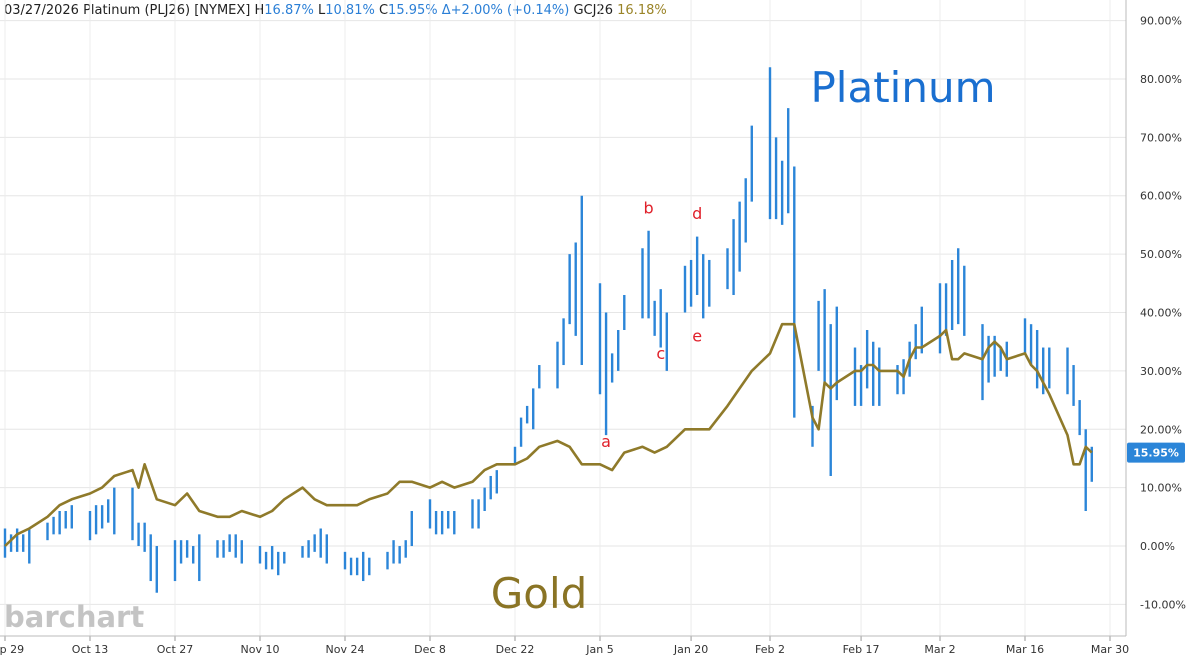 The image size is (1188, 661). I want to click on x-tick-label: Mar 16, so click(1025, 649).